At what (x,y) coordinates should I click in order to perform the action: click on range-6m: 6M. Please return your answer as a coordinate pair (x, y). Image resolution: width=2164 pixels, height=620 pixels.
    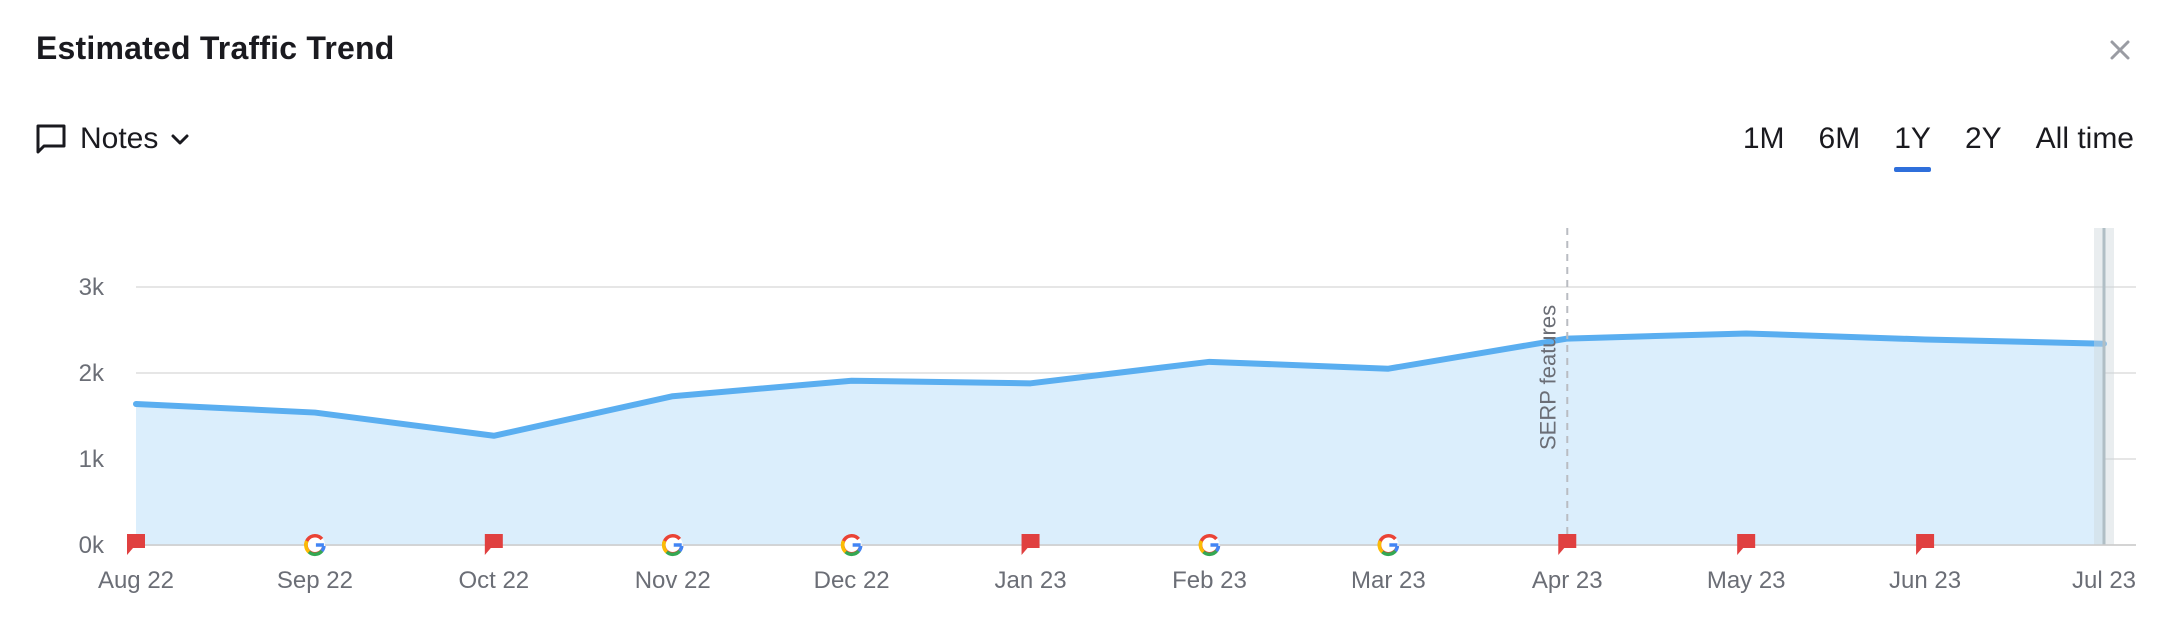
    Looking at the image, I should click on (1839, 138).